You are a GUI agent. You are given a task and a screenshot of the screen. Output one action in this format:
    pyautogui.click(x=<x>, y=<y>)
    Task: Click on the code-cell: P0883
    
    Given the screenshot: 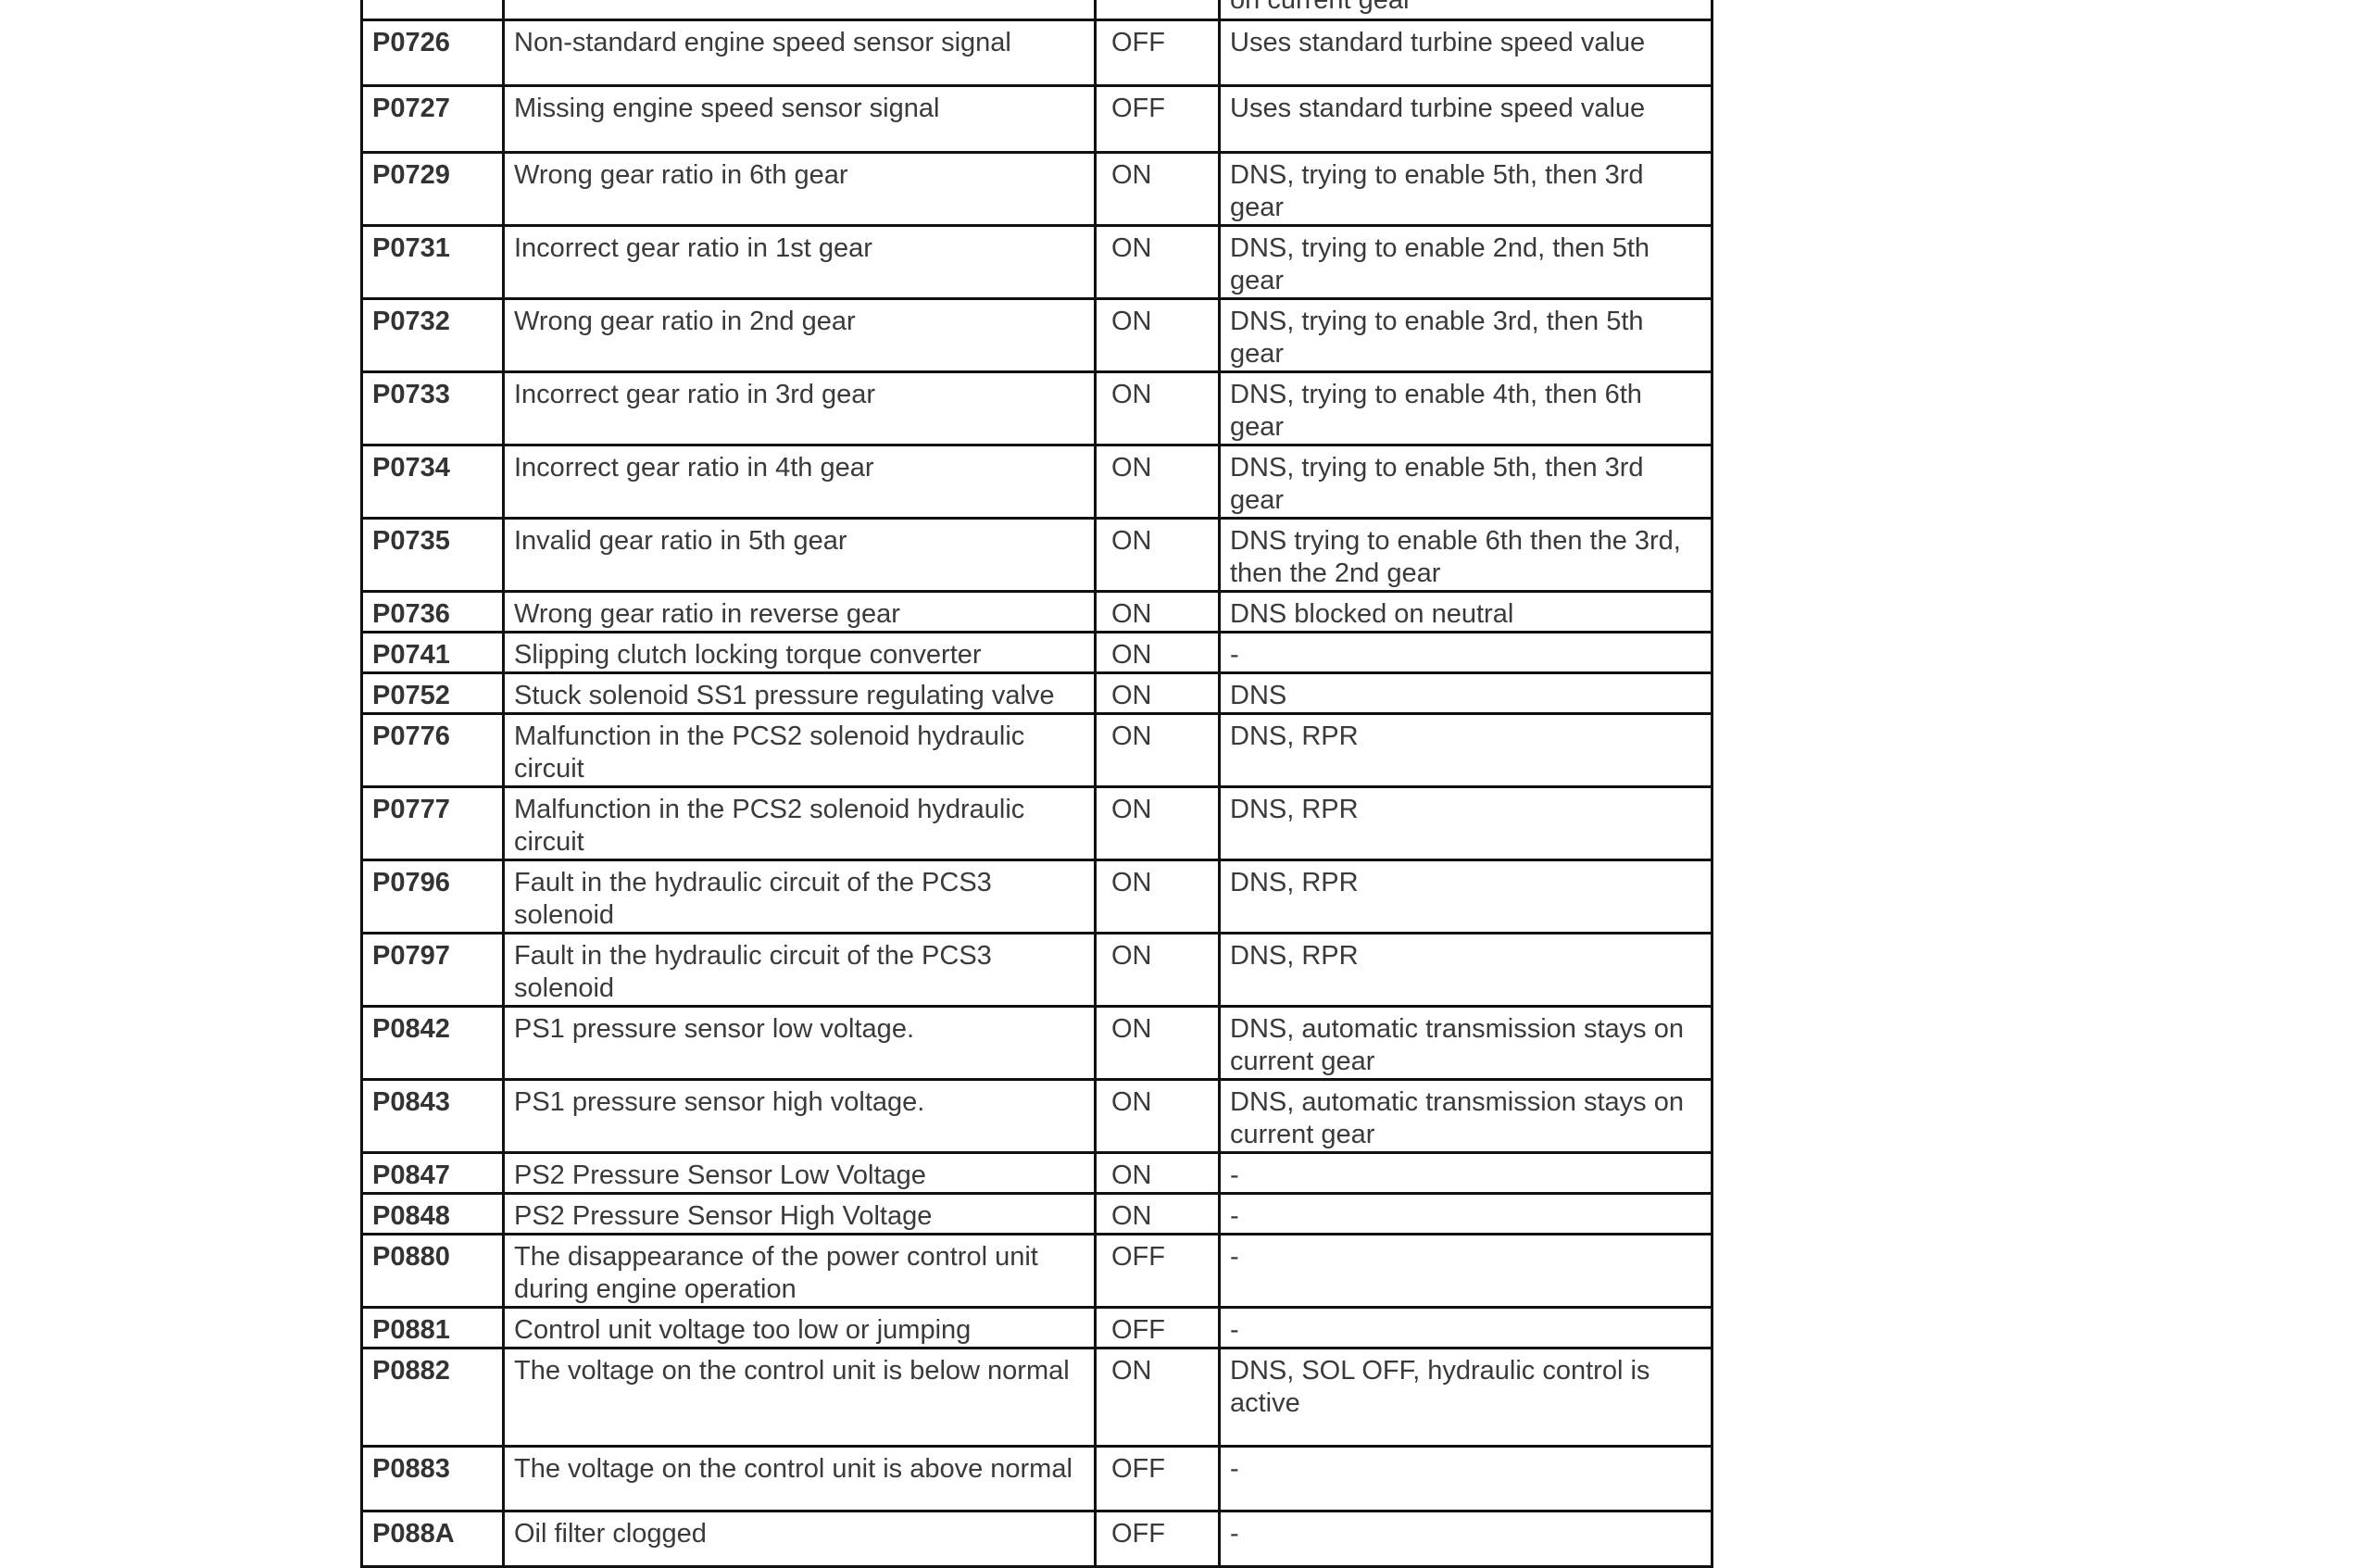 What is the action you would take?
    pyautogui.click(x=432, y=1479)
    